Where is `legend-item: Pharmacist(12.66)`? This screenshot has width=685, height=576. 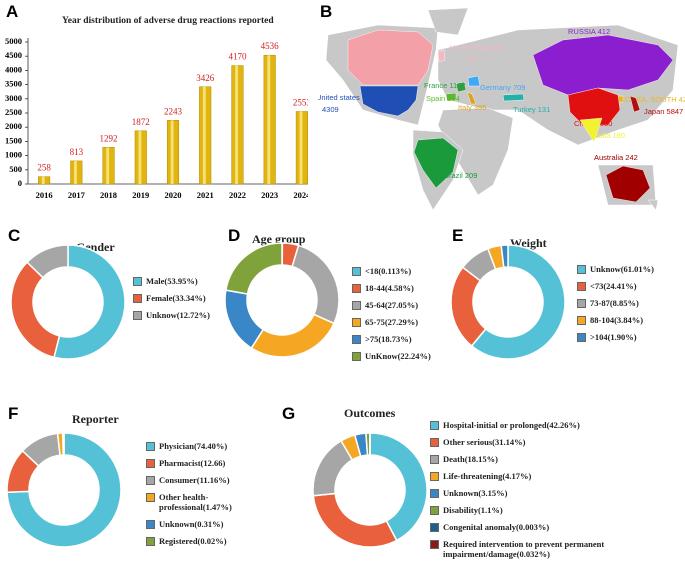 legend-item: Pharmacist(12.66) is located at coordinates (208, 463).